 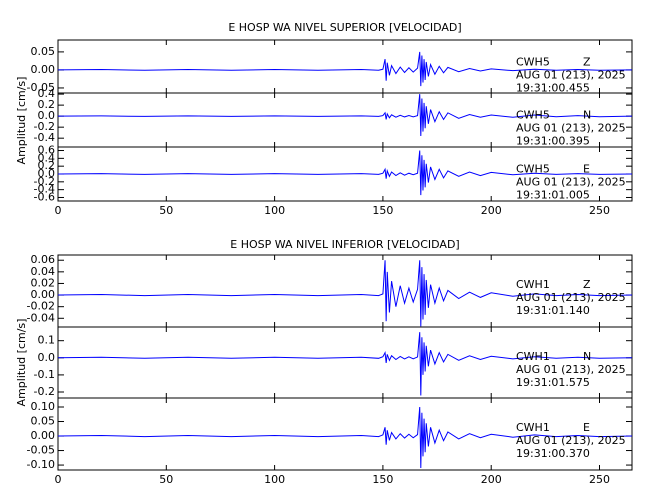 What do you see at coordinates (44, 196) in the screenshot?
I see `y-tick-label: -0.6` at bounding box center [44, 196].